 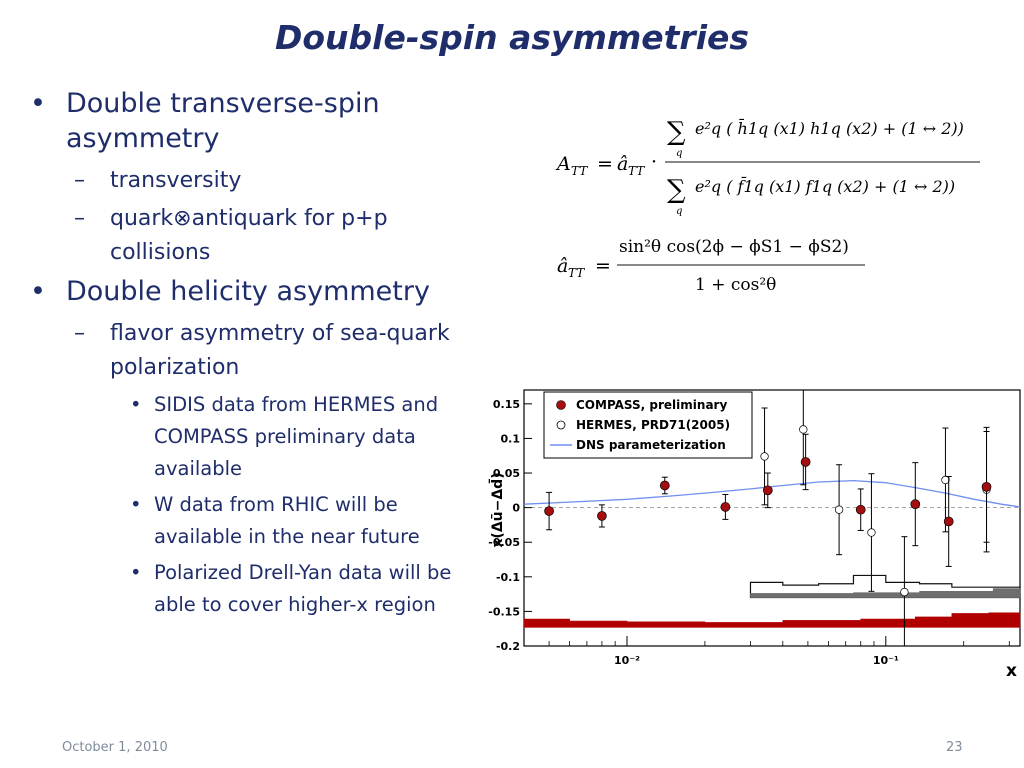 What do you see at coordinates (954, 747) in the screenshot?
I see `page-number: 23` at bounding box center [954, 747].